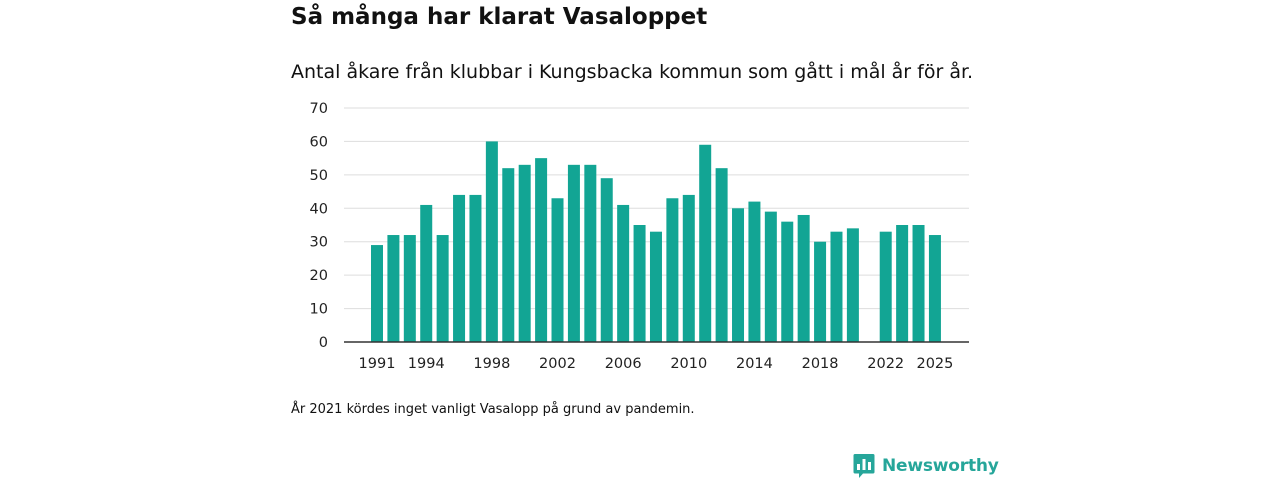 The height and width of the screenshot is (480, 1280). What do you see at coordinates (655, 286) in the screenshot?
I see `bar-2008` at bounding box center [655, 286].